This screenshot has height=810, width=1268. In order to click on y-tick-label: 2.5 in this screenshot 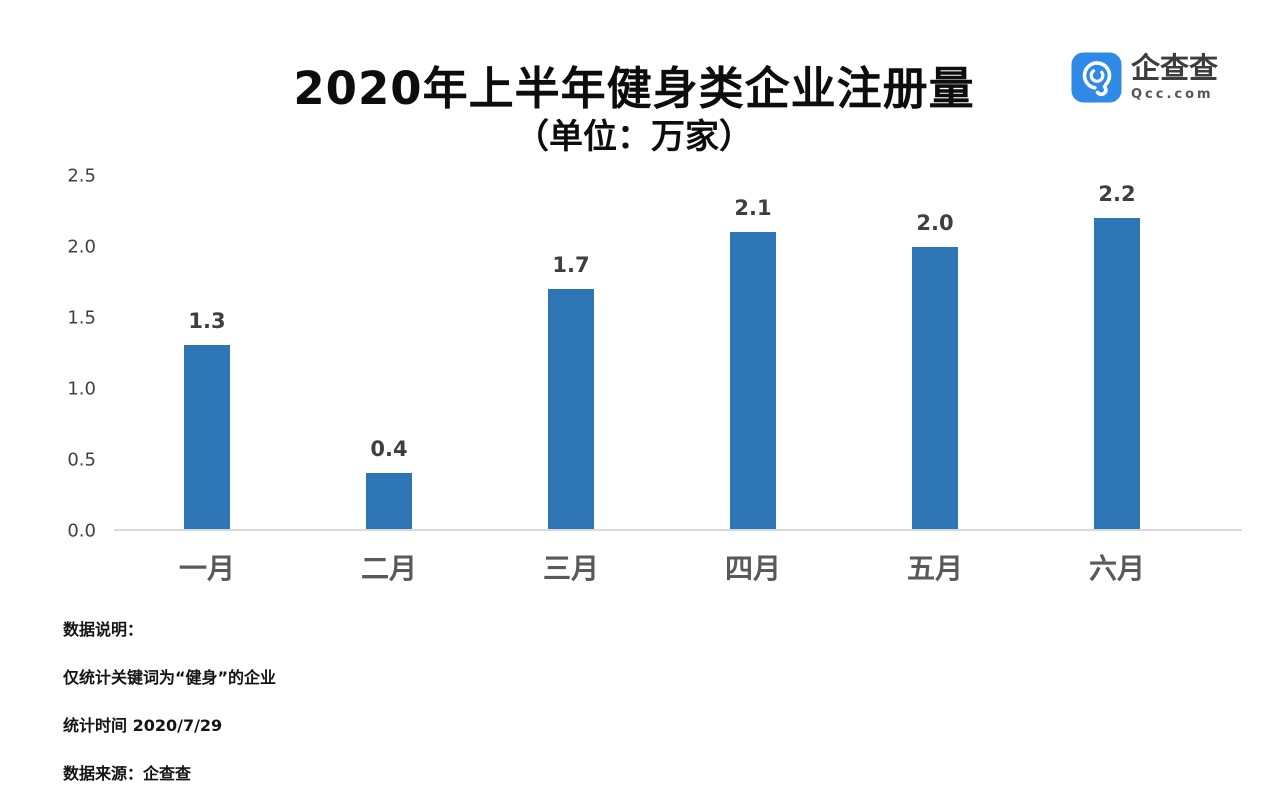, I will do `click(81, 176)`.